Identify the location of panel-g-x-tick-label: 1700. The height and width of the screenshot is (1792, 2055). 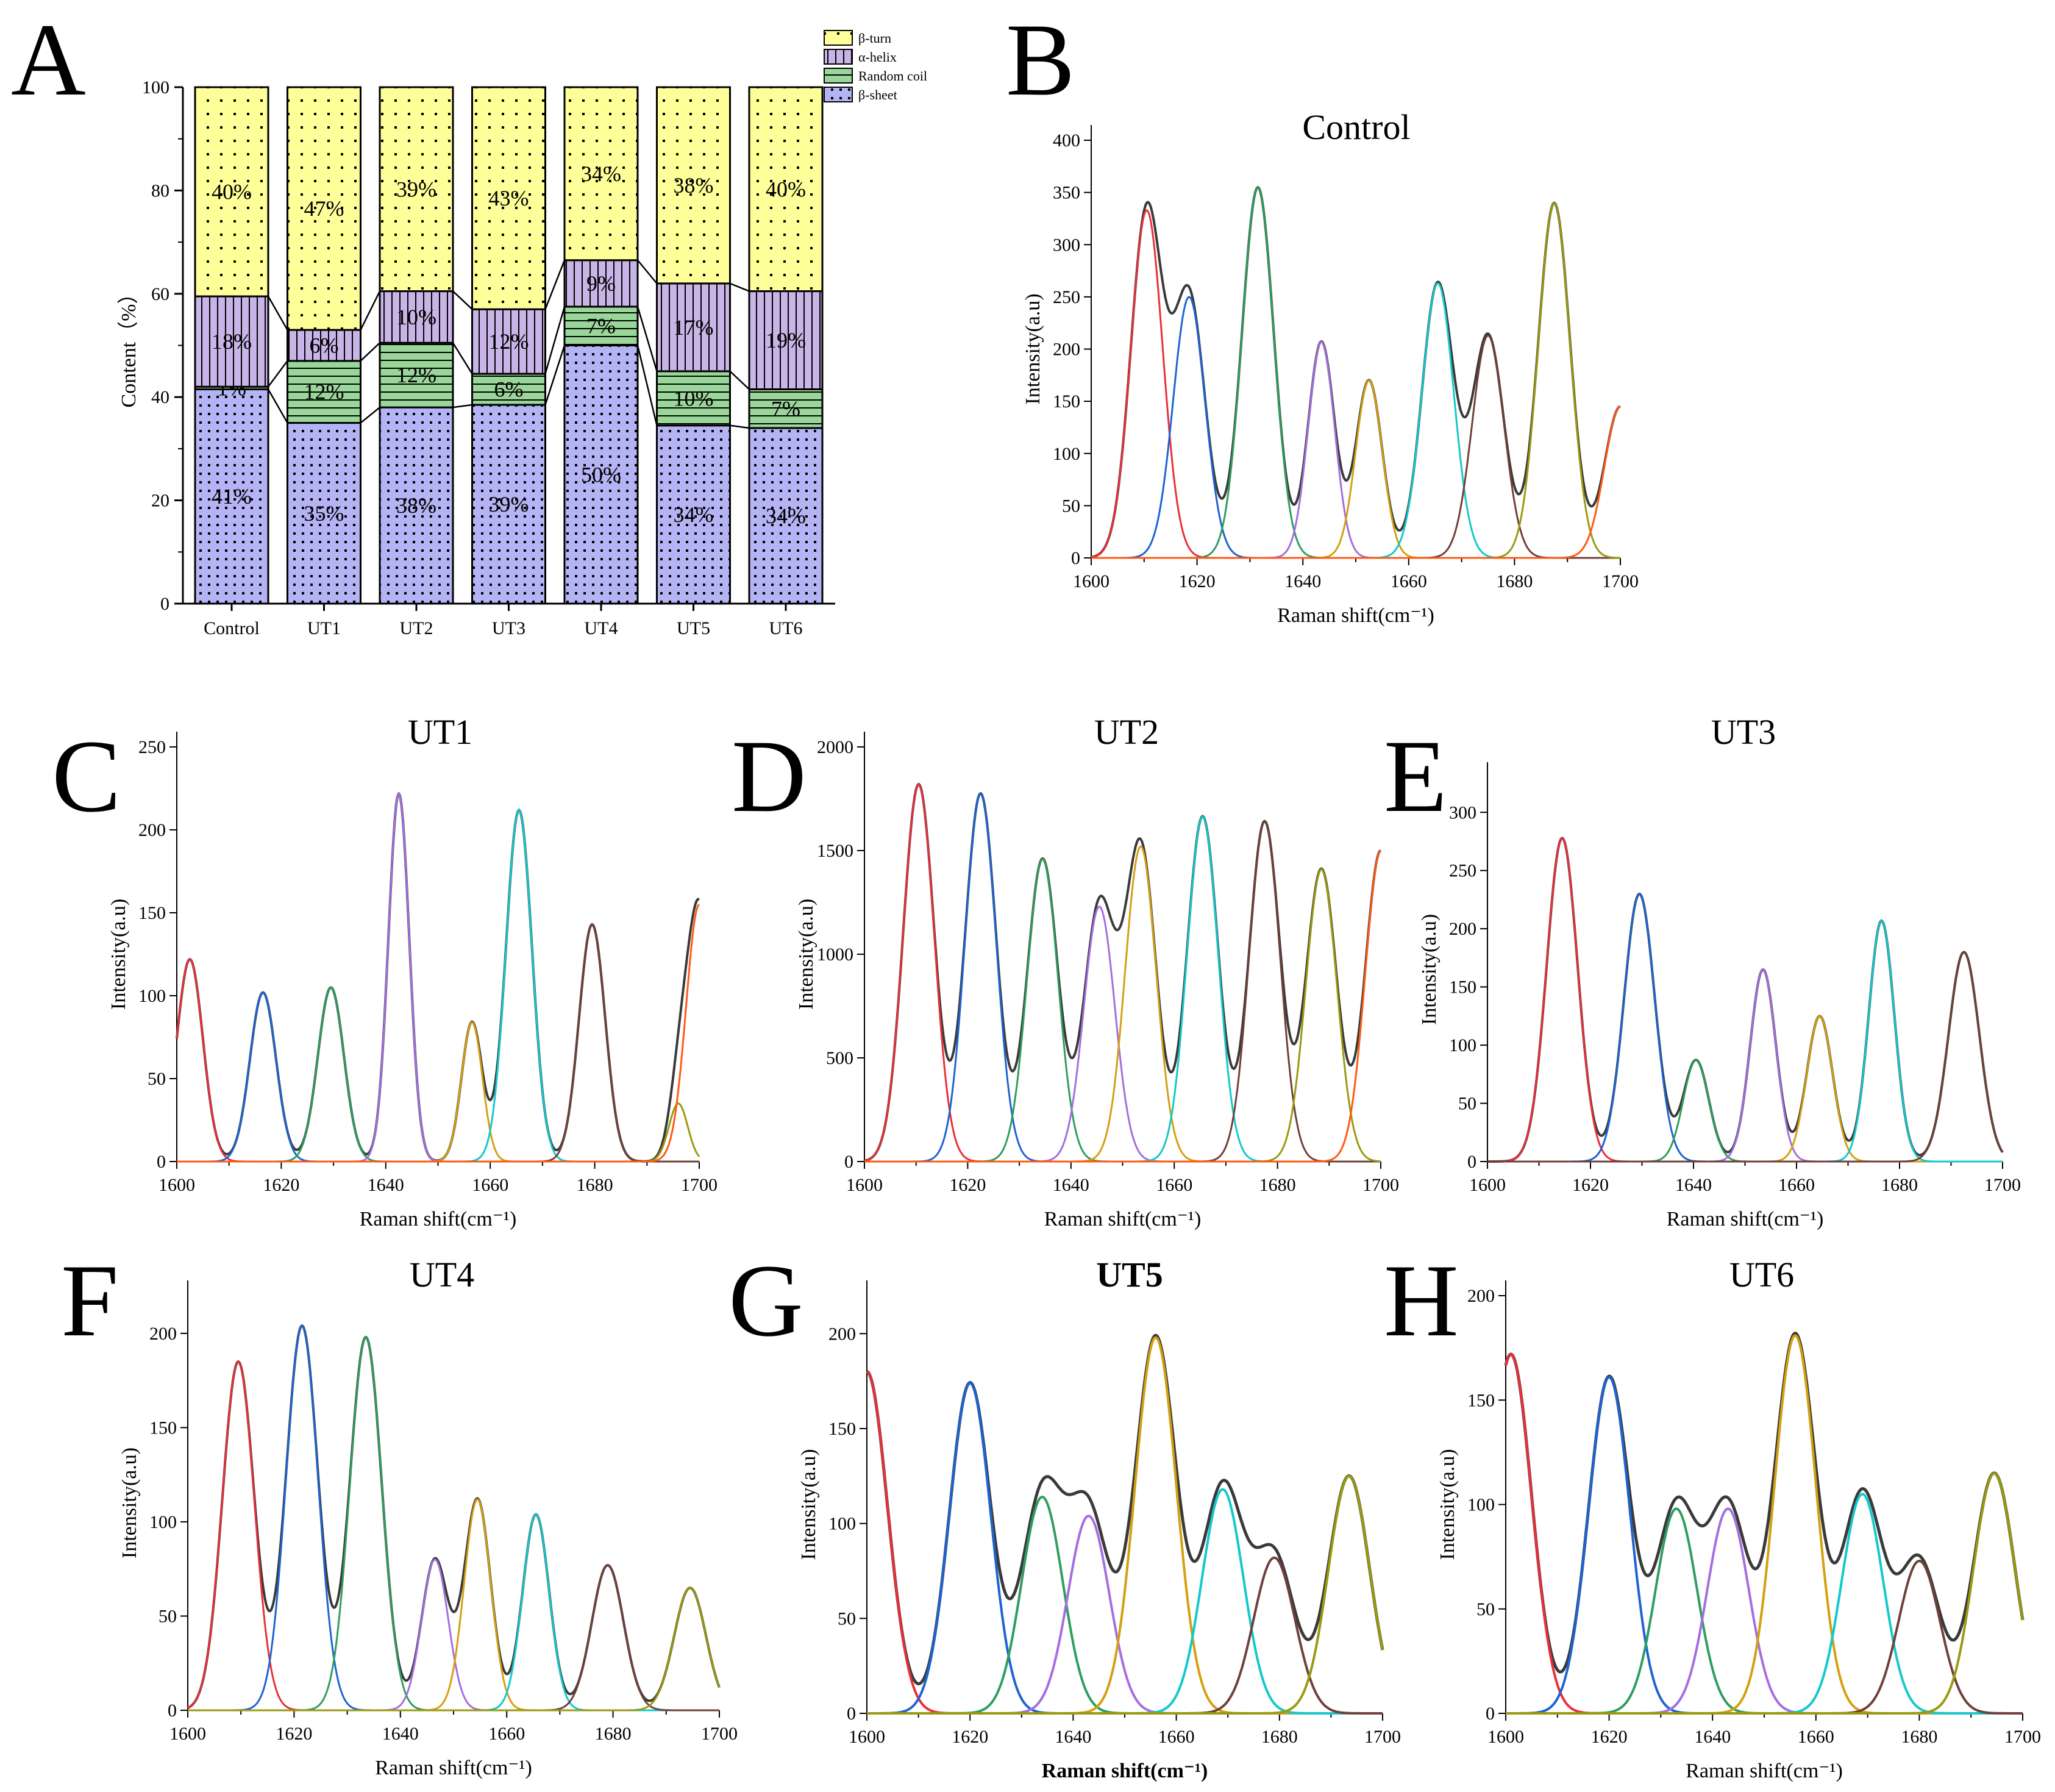
(1382, 1737).